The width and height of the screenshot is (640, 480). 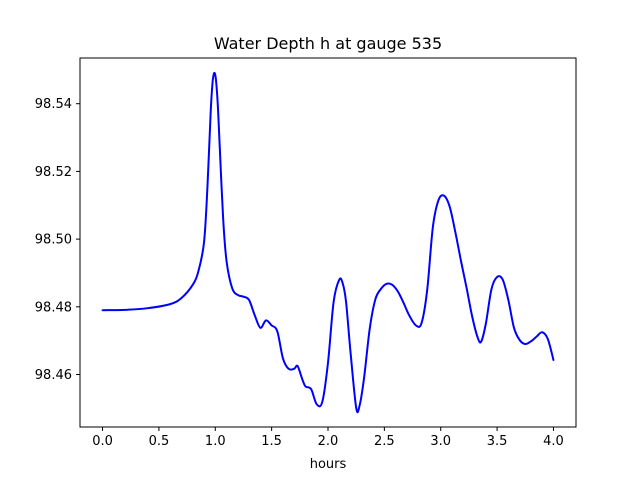 I want to click on x-axis-ticks: 0.0 0.5 1.0 1.5 2.0 2.5 3.0 3.5 4.0, so click(x=328, y=438).